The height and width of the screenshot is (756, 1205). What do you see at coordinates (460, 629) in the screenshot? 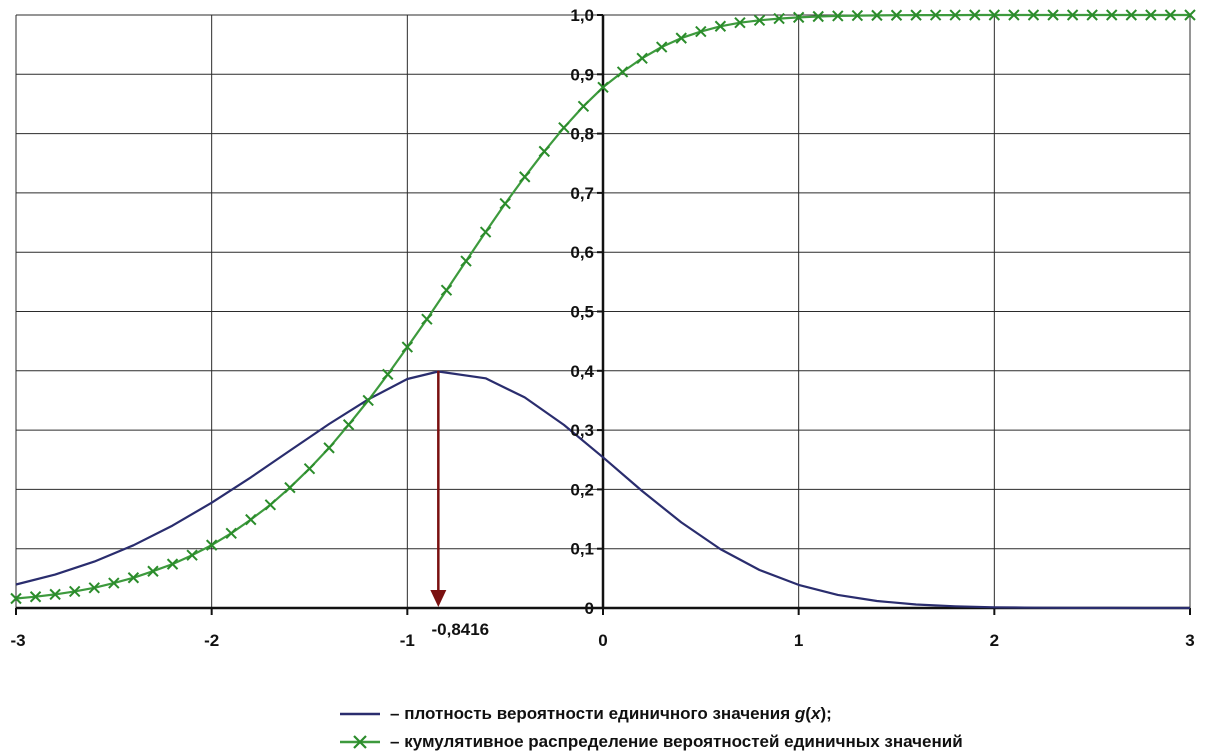
I see `annotation-label: -0,8416` at bounding box center [460, 629].